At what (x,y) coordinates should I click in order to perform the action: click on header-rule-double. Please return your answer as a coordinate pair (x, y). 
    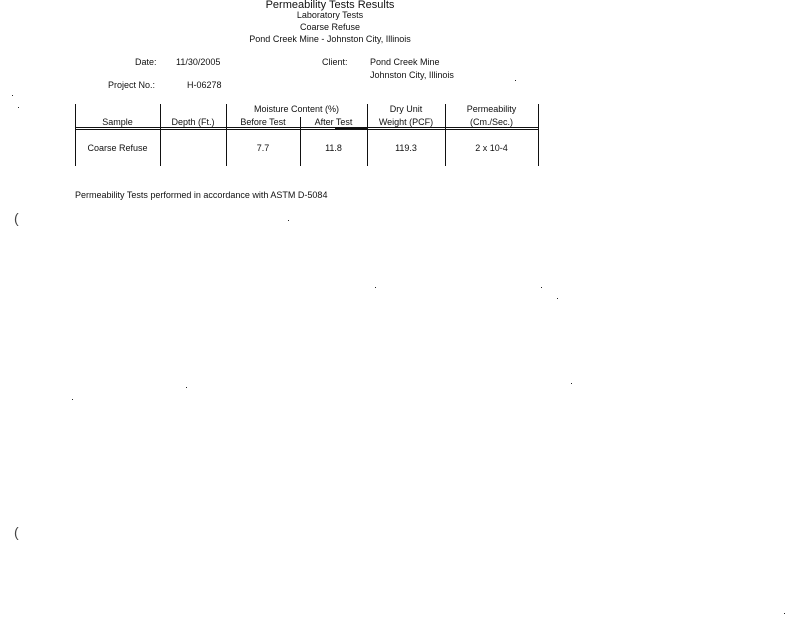
    Looking at the image, I should click on (306, 129).